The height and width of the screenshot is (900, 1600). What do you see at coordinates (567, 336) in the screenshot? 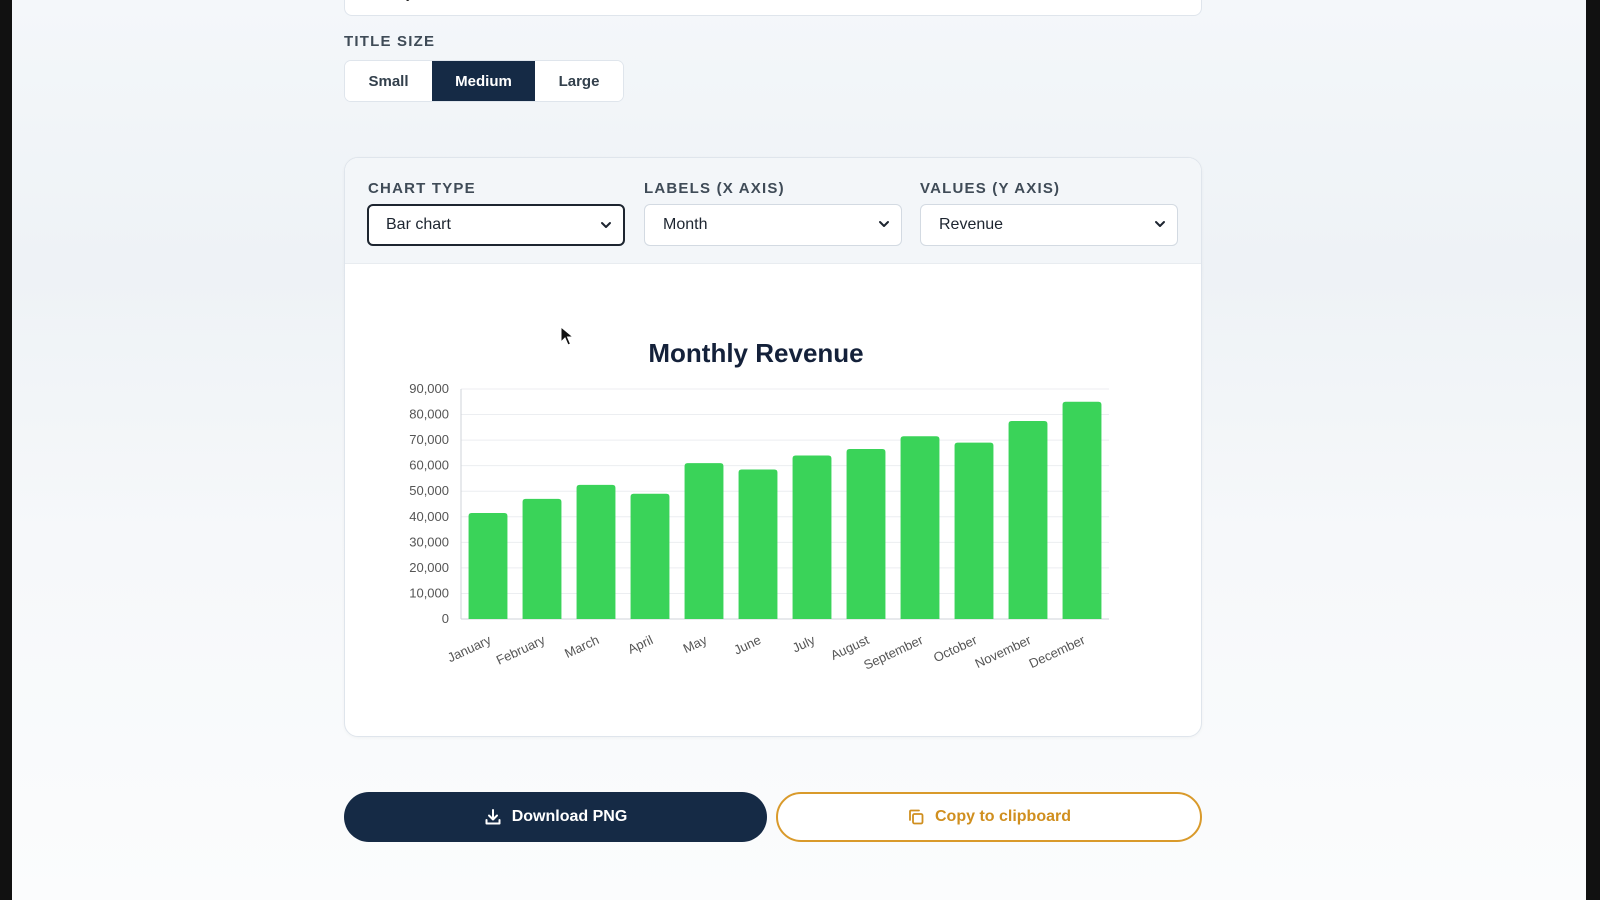
I see `mouse-cursor-icon` at bounding box center [567, 336].